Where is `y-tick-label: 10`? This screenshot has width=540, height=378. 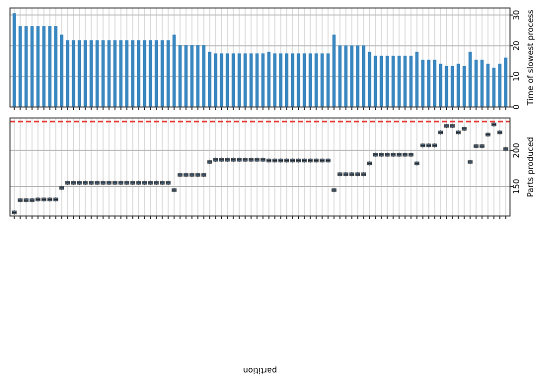 y-tick-label: 10 is located at coordinates (516, 76).